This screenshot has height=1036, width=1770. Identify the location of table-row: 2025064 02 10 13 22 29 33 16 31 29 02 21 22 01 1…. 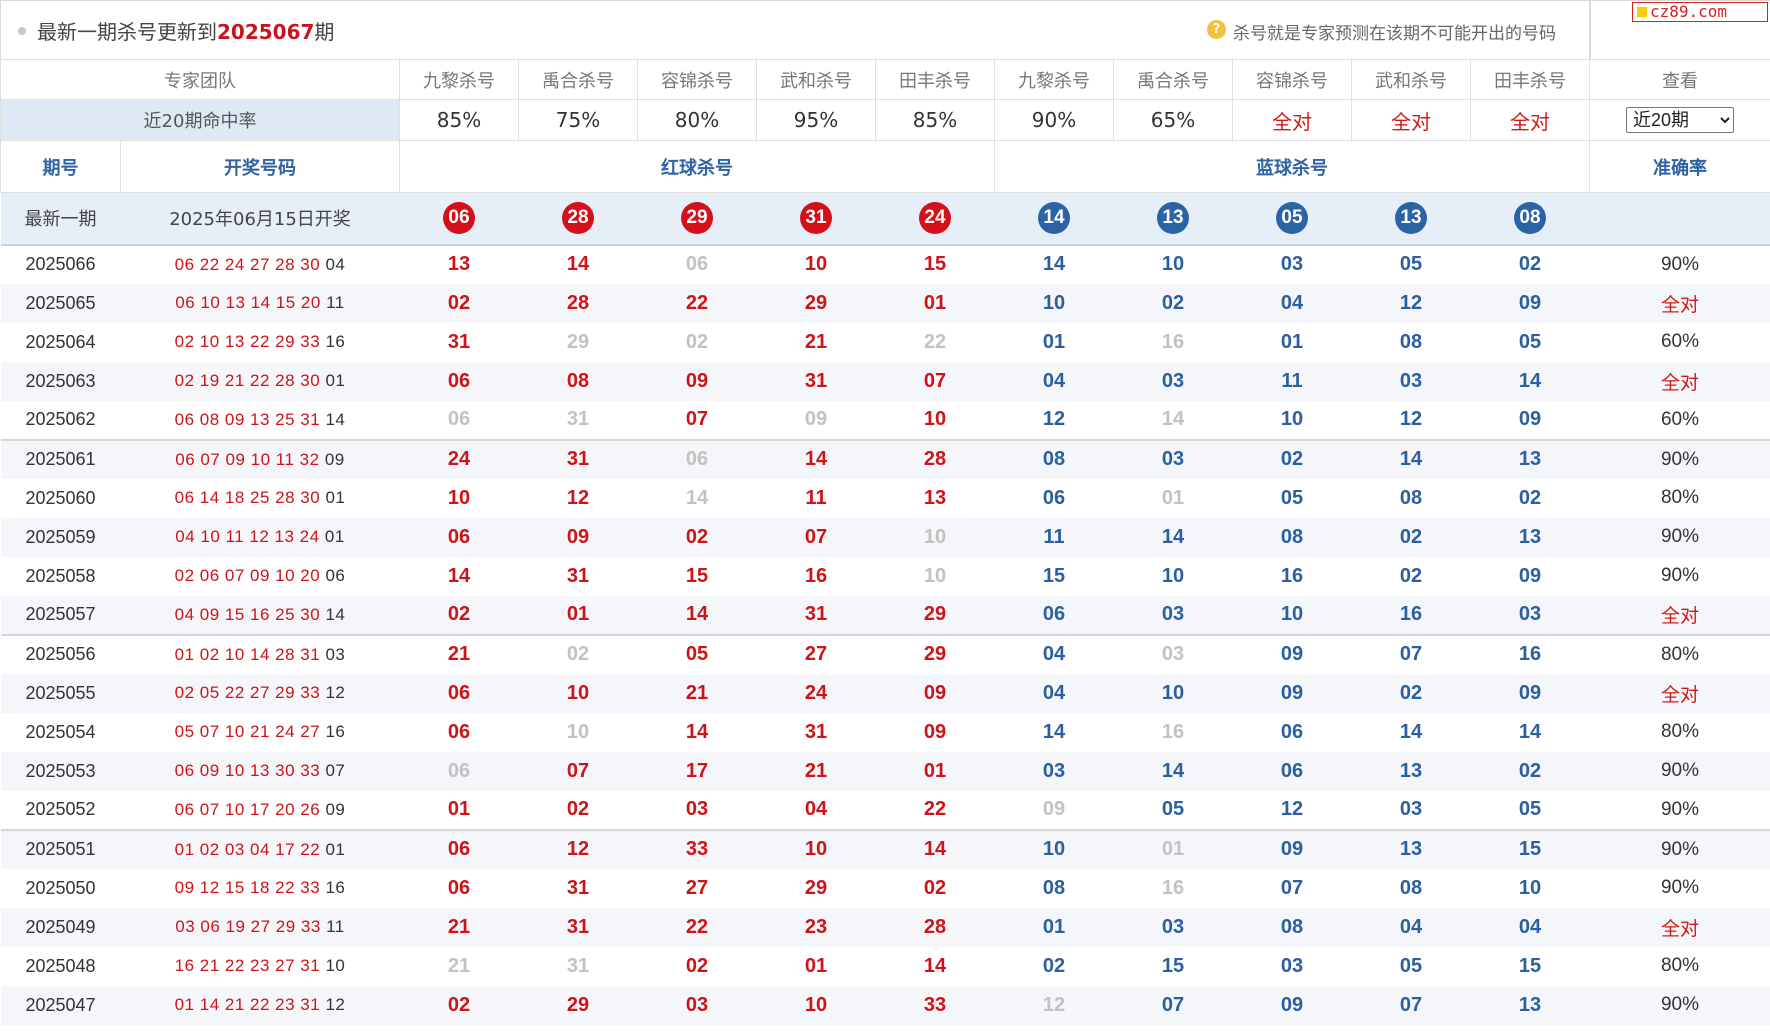
(885, 342).